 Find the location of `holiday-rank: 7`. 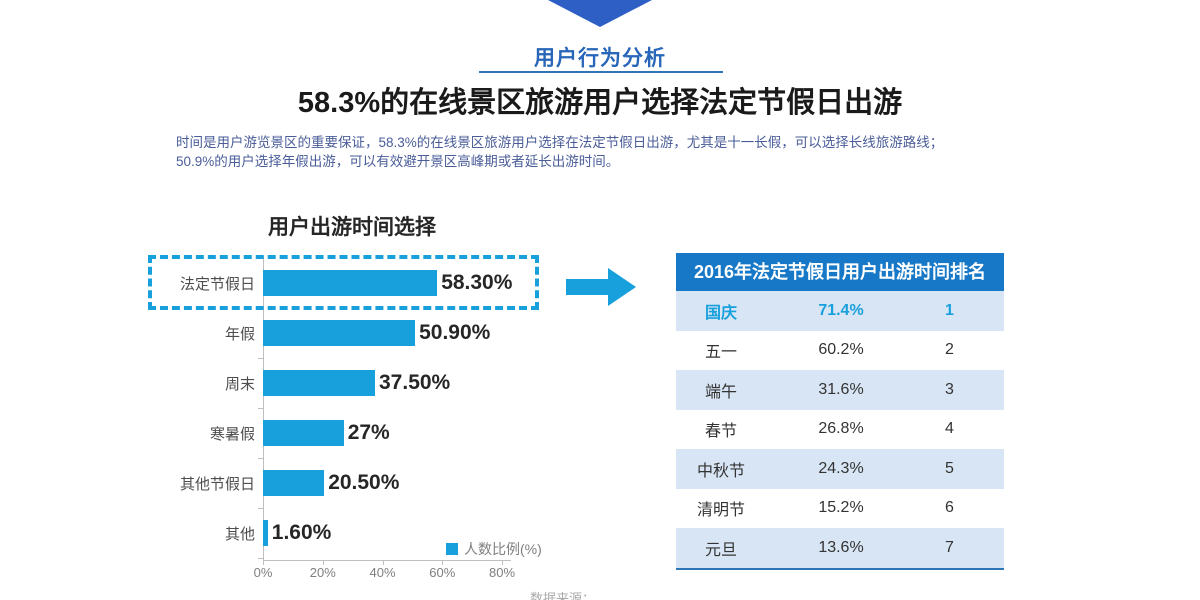

holiday-rank: 7 is located at coordinates (949, 547).